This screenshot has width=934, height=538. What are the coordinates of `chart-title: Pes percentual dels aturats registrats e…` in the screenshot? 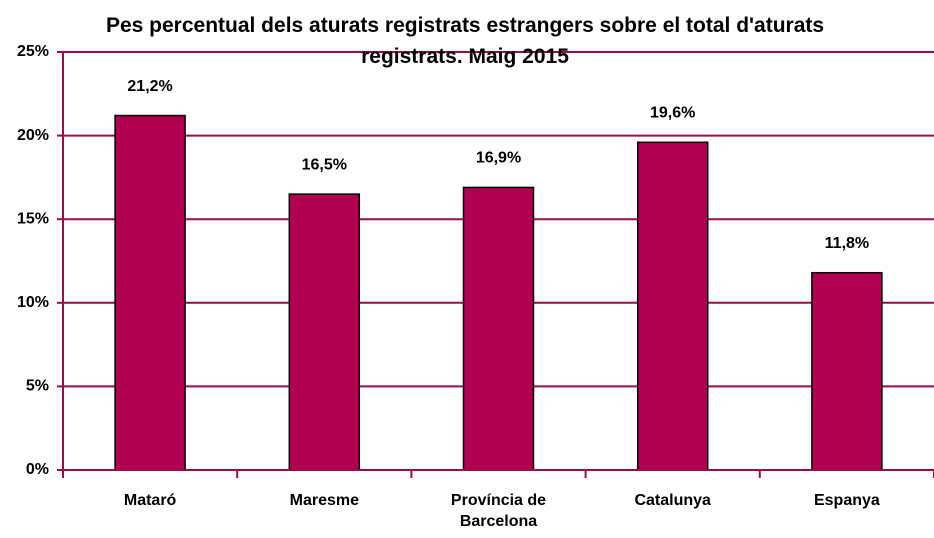 It's located at (465, 41).